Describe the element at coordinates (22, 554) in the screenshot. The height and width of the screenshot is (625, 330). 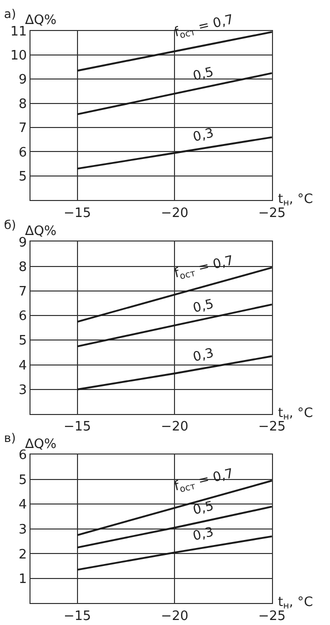
I see `y-tick-label: 2` at that location.